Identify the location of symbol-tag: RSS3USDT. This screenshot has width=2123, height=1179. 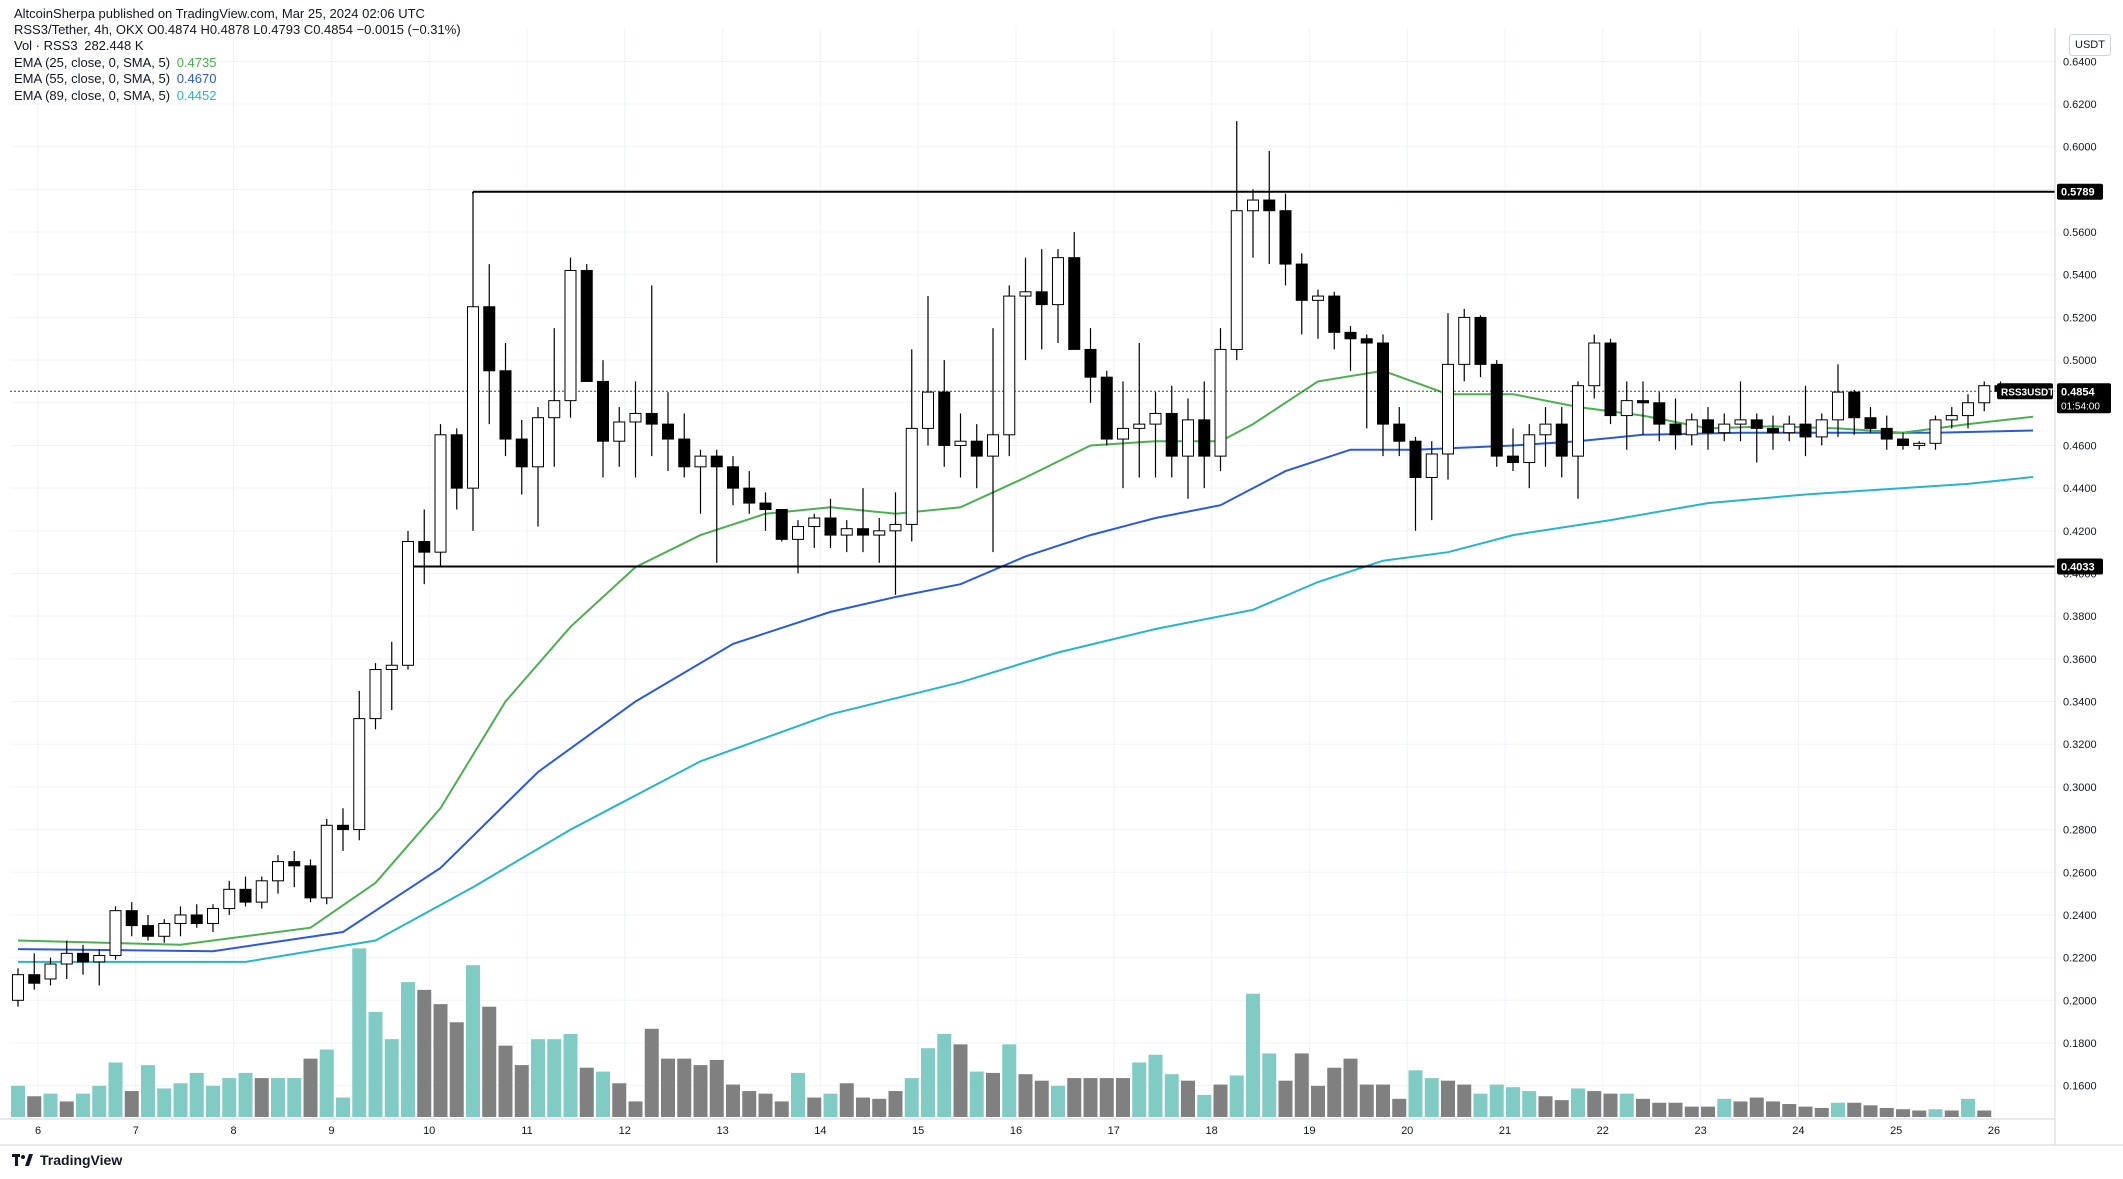
(2025, 391).